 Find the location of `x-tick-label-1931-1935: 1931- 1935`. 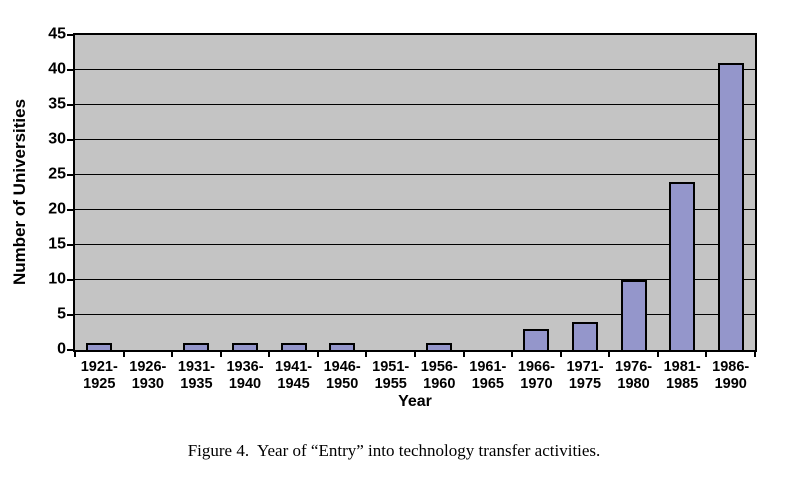

x-tick-label-1931-1935: 1931- 1935 is located at coordinates (196, 375).